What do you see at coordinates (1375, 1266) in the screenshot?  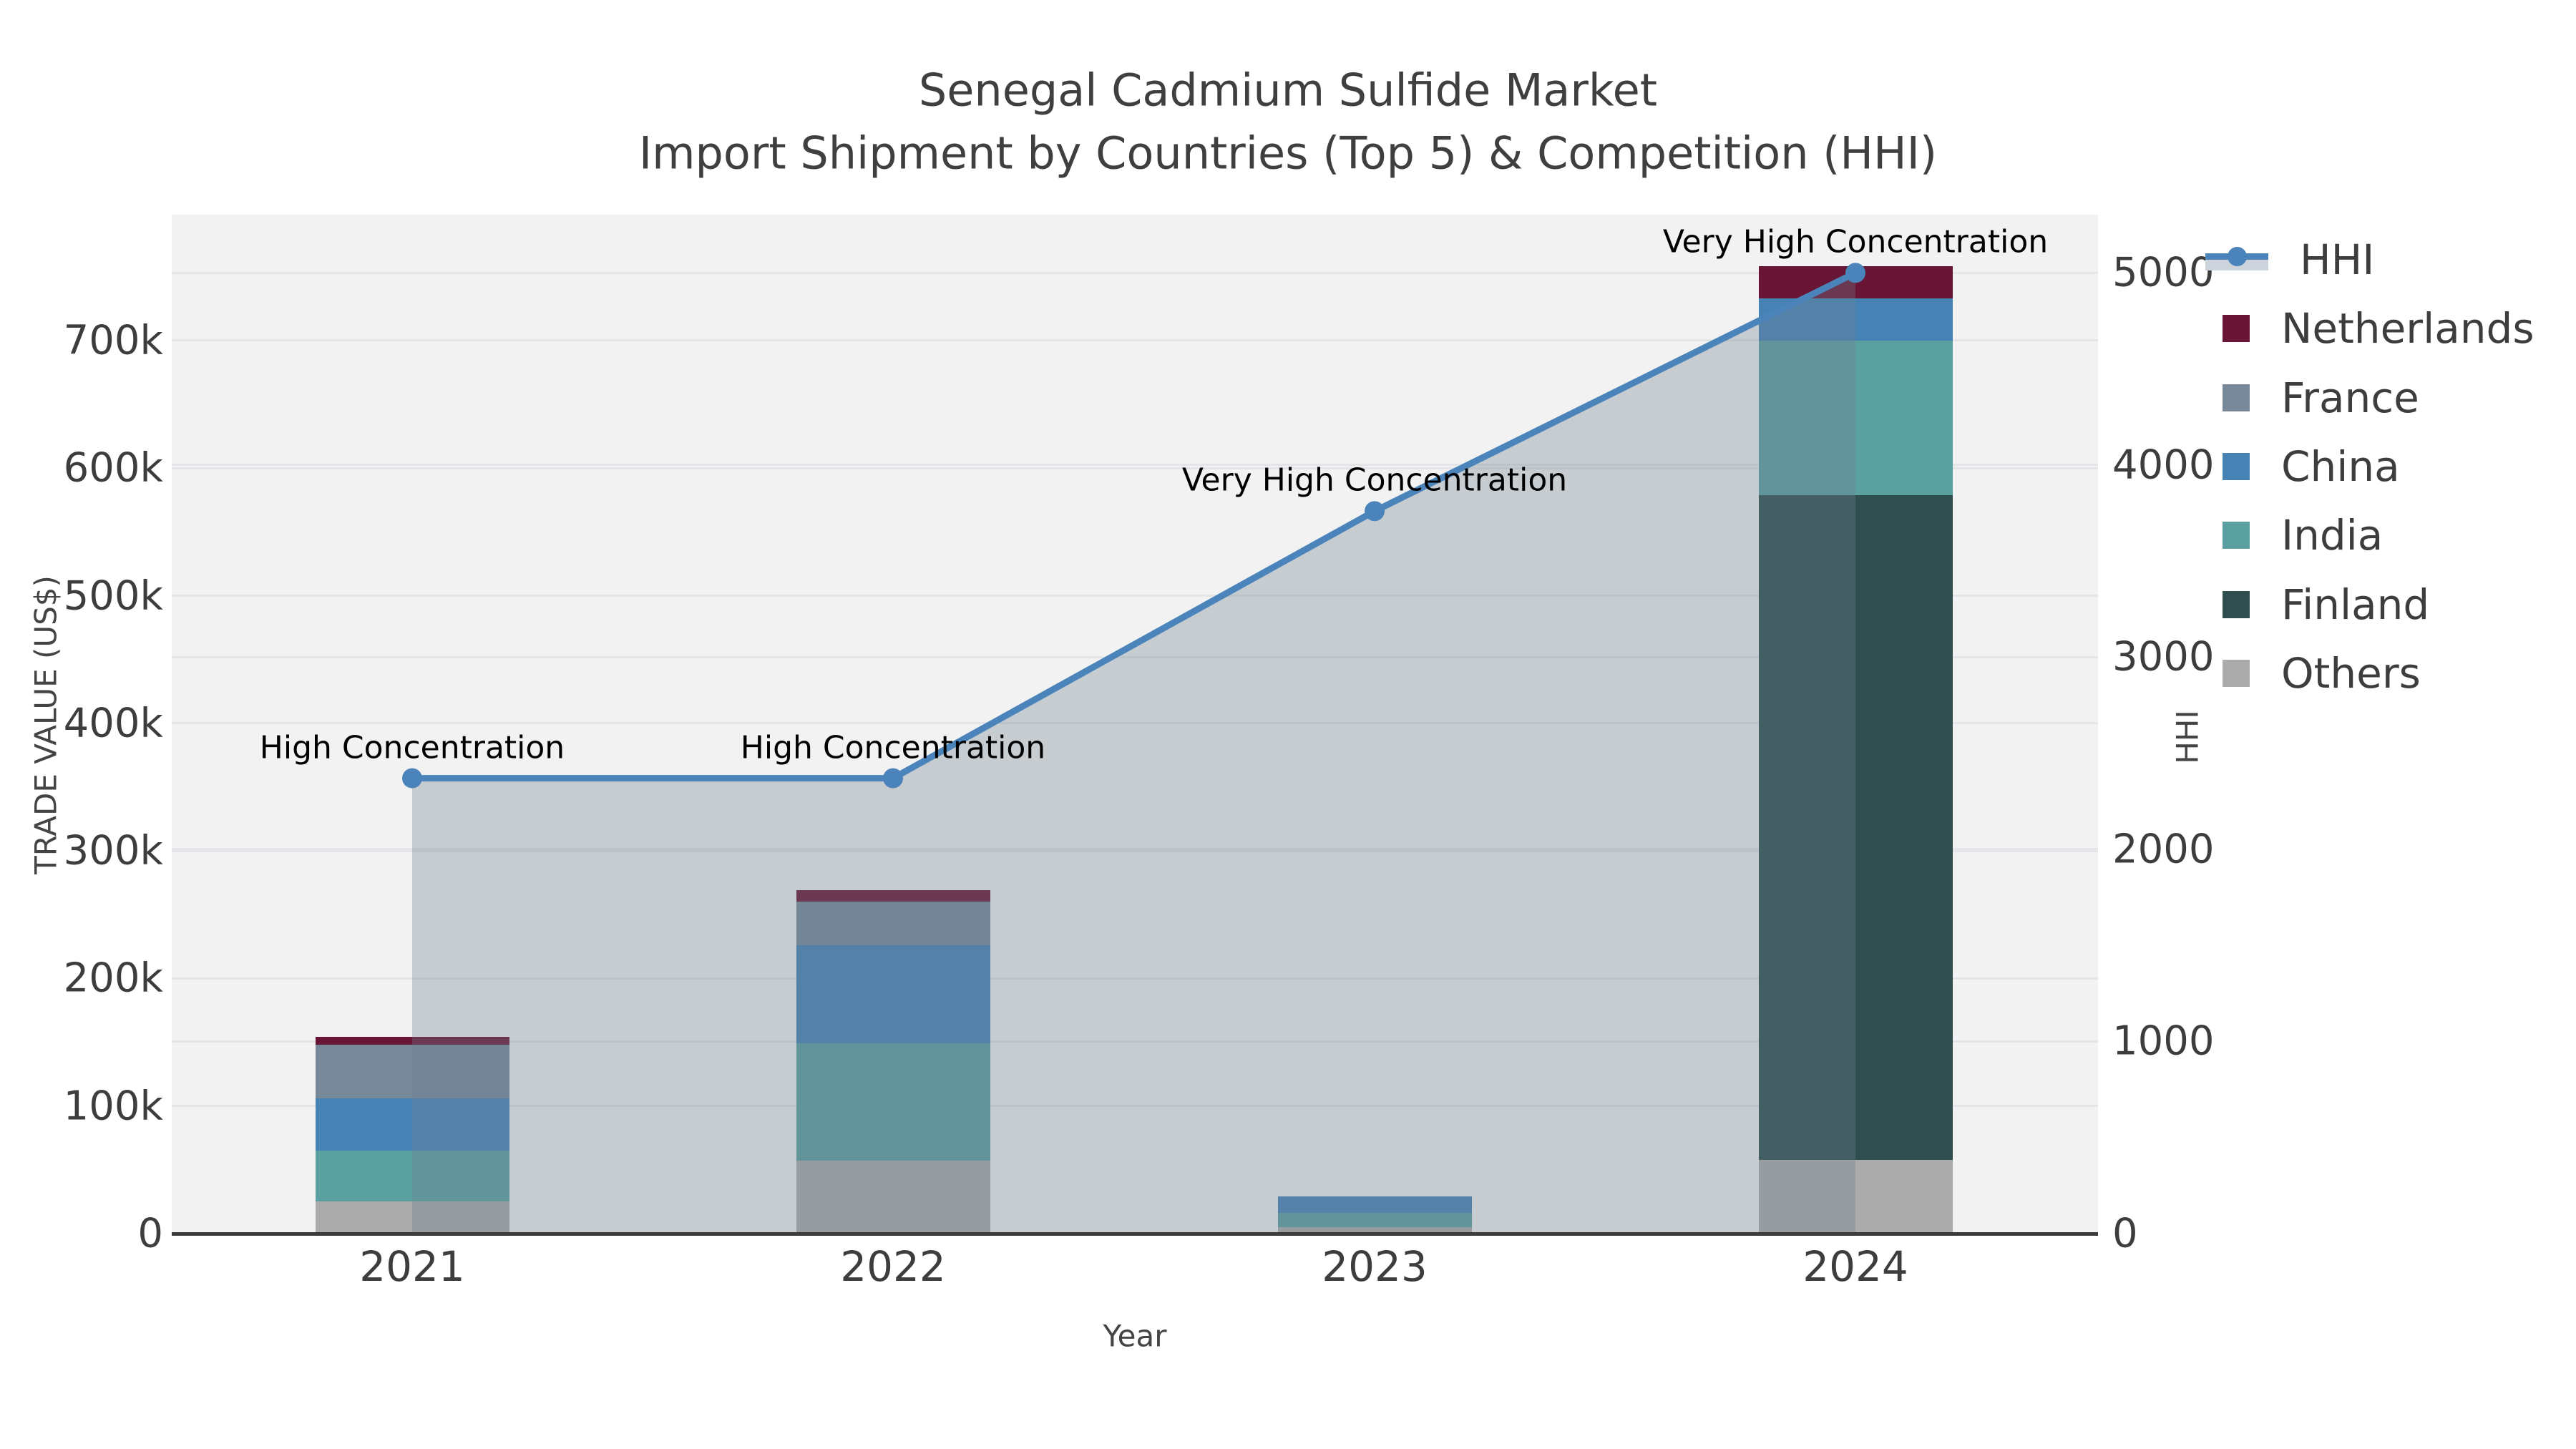 I see `x-tick-2023: 2023` at bounding box center [1375, 1266].